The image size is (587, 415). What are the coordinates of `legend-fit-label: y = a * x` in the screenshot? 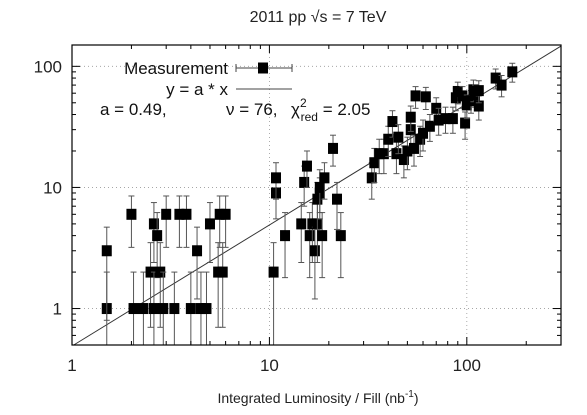 It's located at (197, 89).